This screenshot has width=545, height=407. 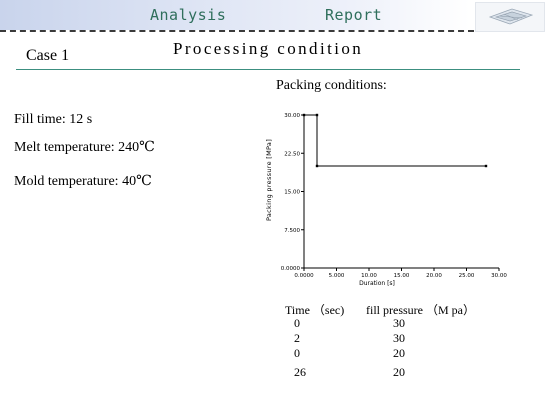 What do you see at coordinates (48, 55) in the screenshot?
I see `case-title: Case 1` at bounding box center [48, 55].